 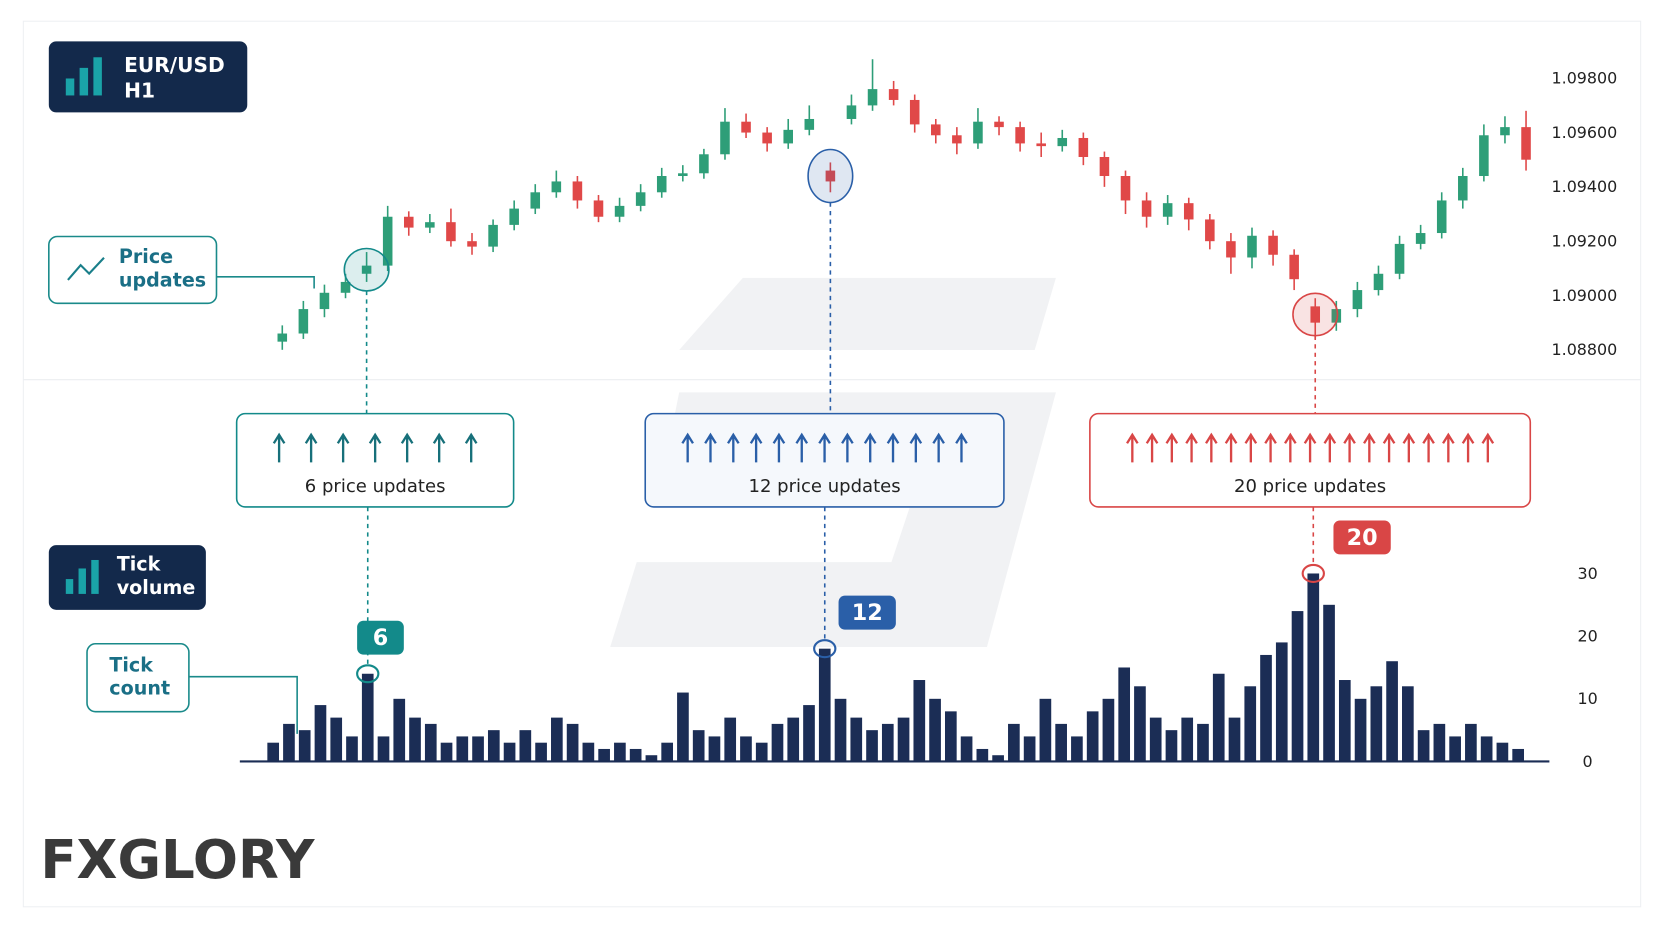 What do you see at coordinates (156, 576) in the screenshot?
I see `tick-volume-label: Tick volume` at bounding box center [156, 576].